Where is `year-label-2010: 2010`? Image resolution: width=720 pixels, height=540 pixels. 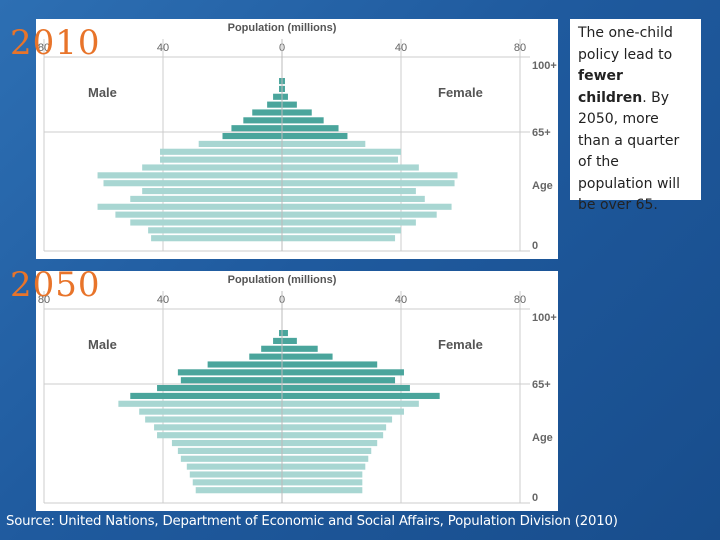 year-label-2010: 2010 is located at coordinates (55, 43).